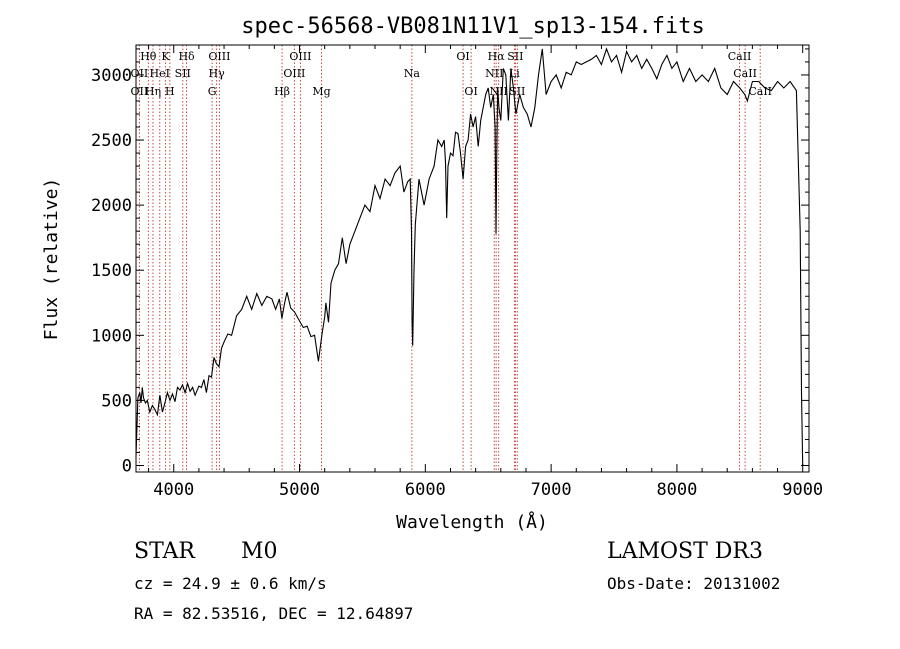 The height and width of the screenshot is (649, 900). Describe the element at coordinates (693, 583) in the screenshot. I see `observation-date: Obs-Date: 20131002` at that location.